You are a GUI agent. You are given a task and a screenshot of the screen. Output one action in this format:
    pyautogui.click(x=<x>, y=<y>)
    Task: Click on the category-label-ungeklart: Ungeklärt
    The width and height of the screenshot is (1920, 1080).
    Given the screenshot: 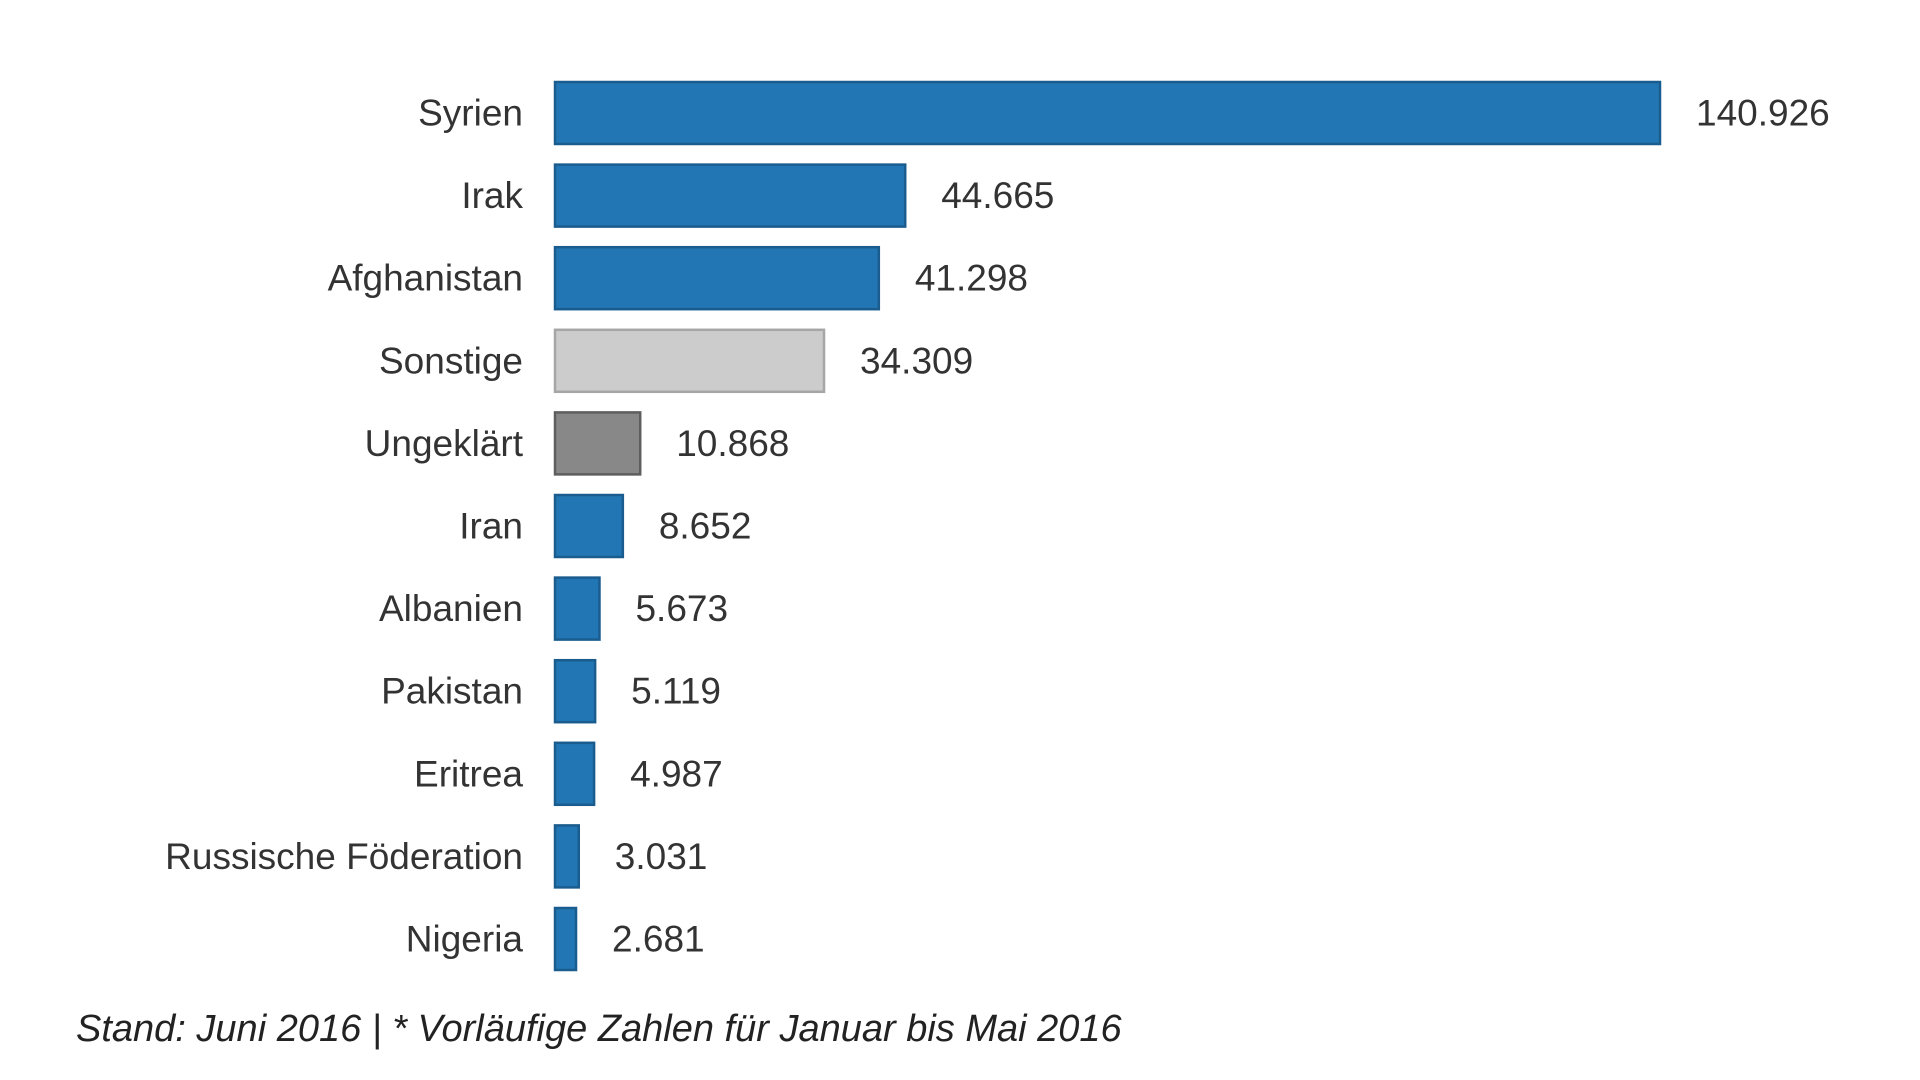 What is the action you would take?
    pyautogui.click(x=444, y=443)
    